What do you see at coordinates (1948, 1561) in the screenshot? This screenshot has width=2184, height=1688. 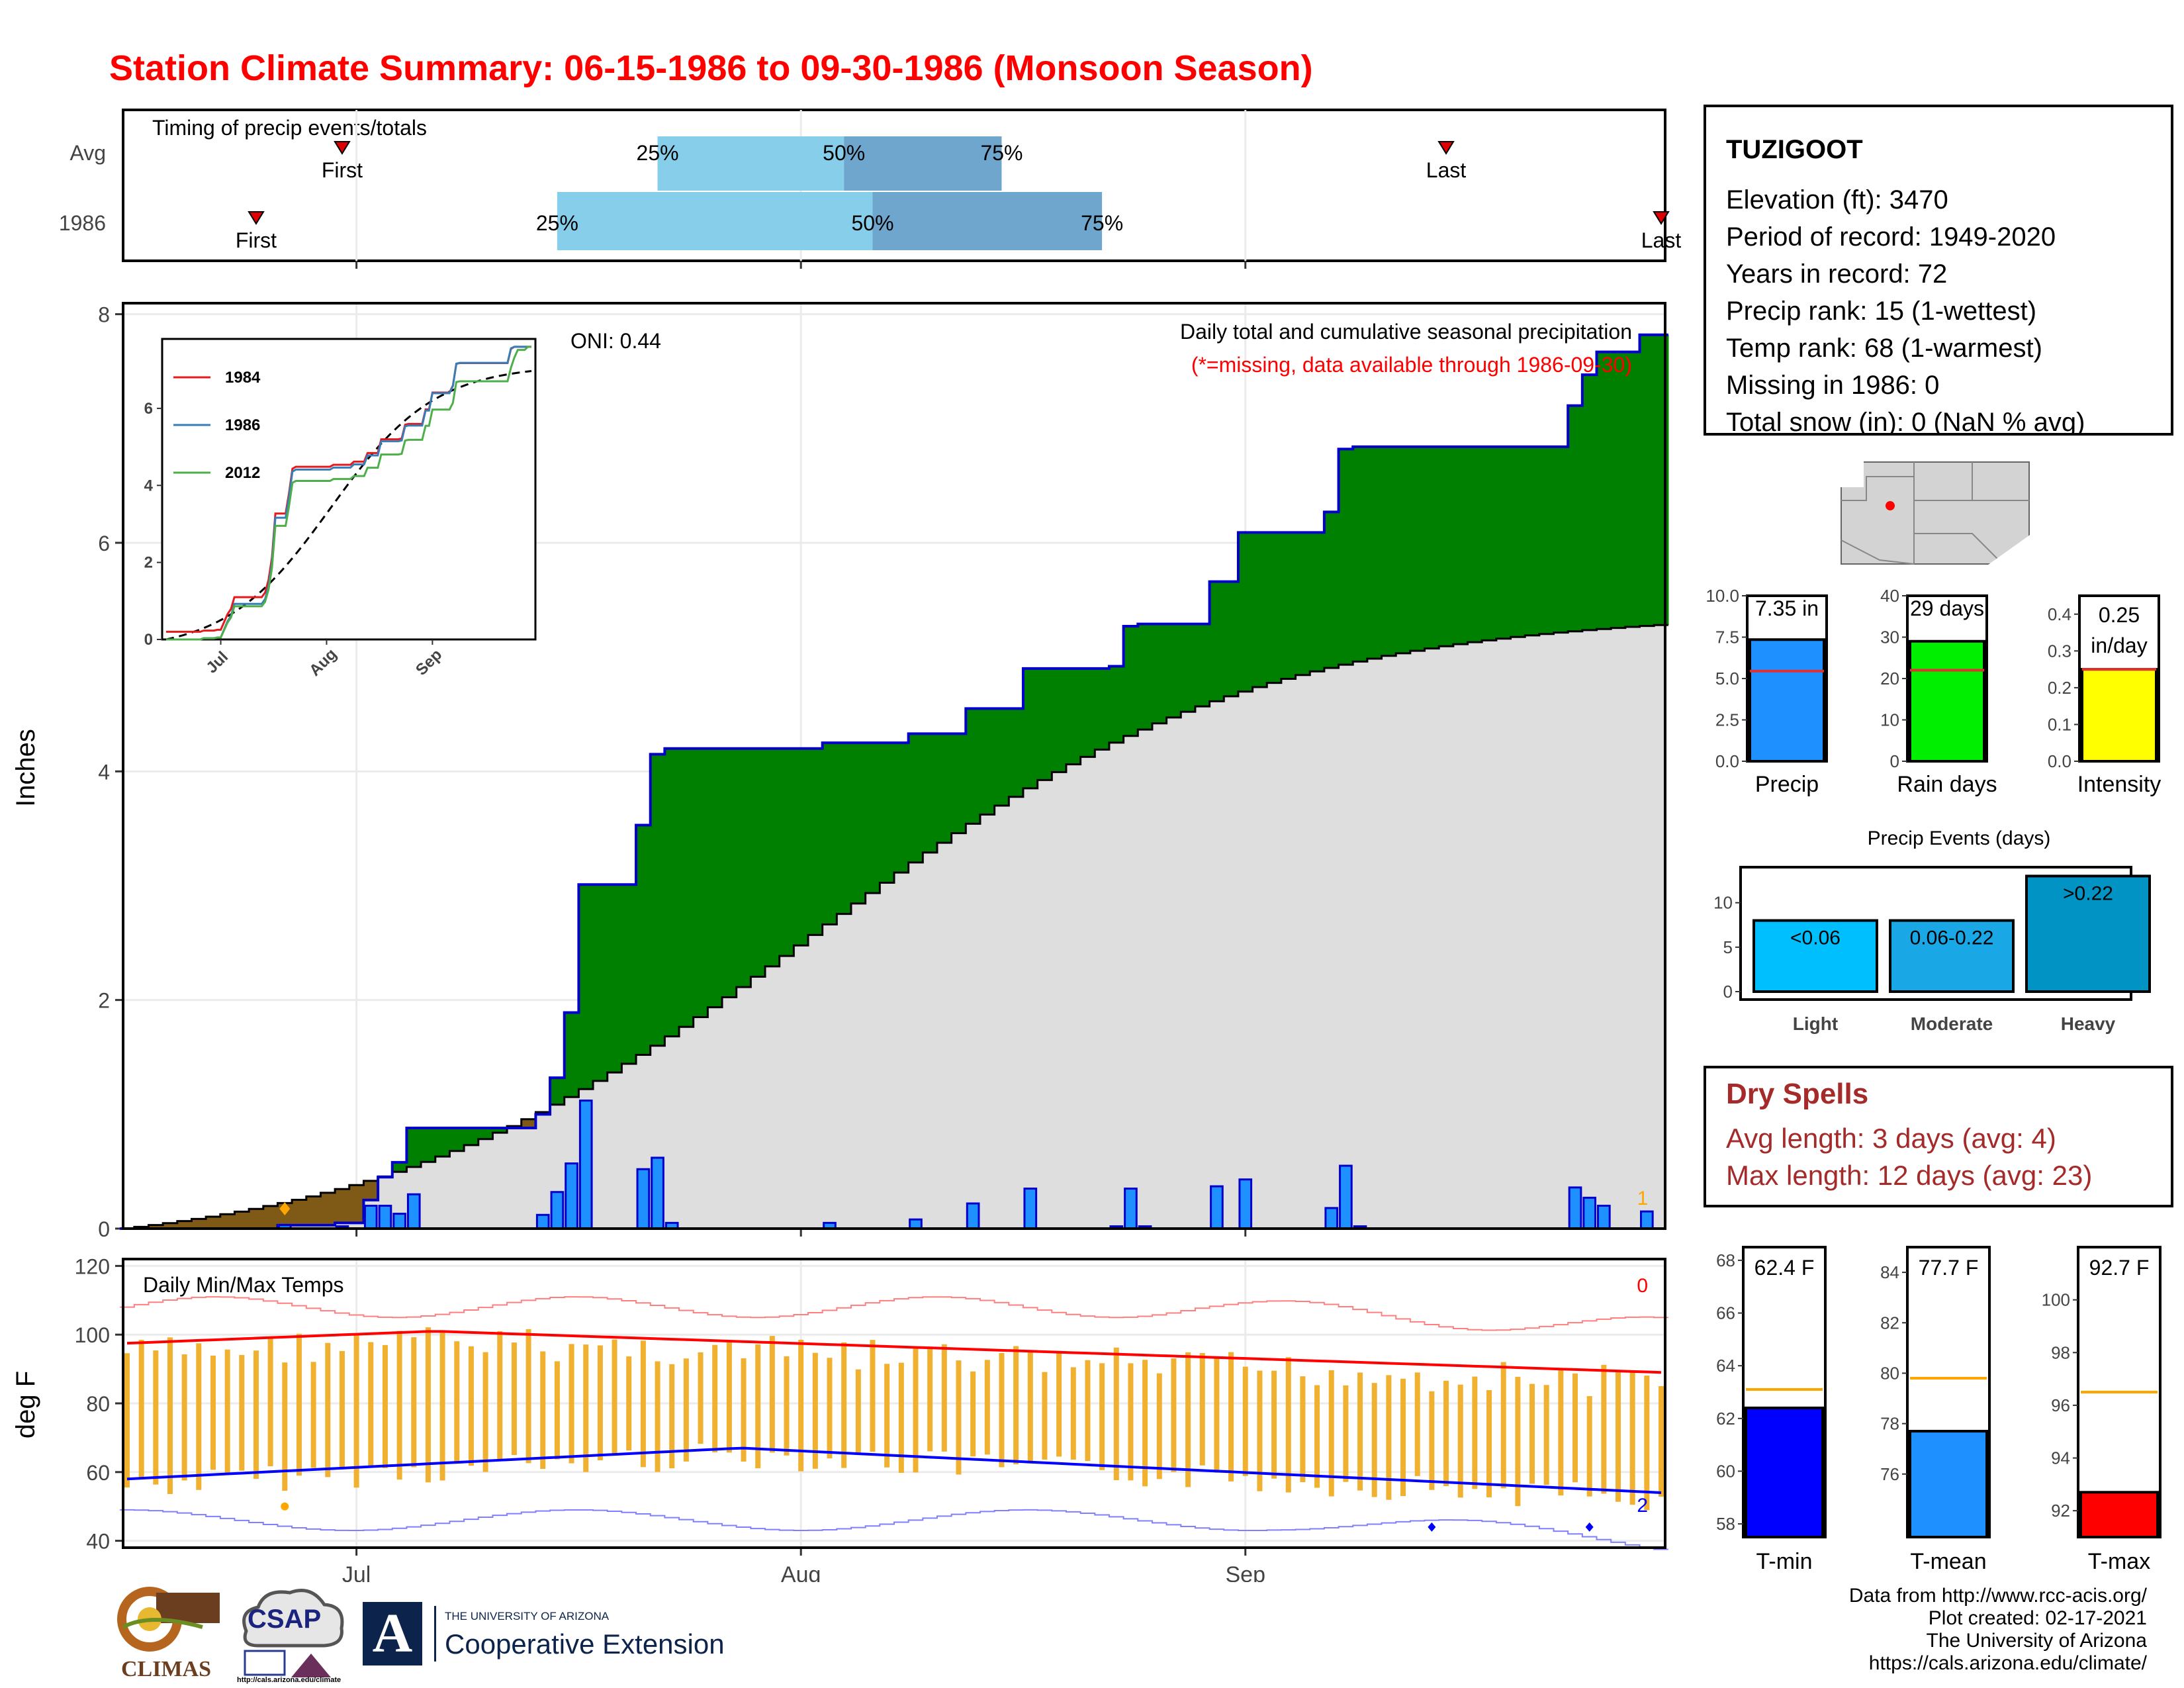 I see `tempbar-label-1: T-mean` at bounding box center [1948, 1561].